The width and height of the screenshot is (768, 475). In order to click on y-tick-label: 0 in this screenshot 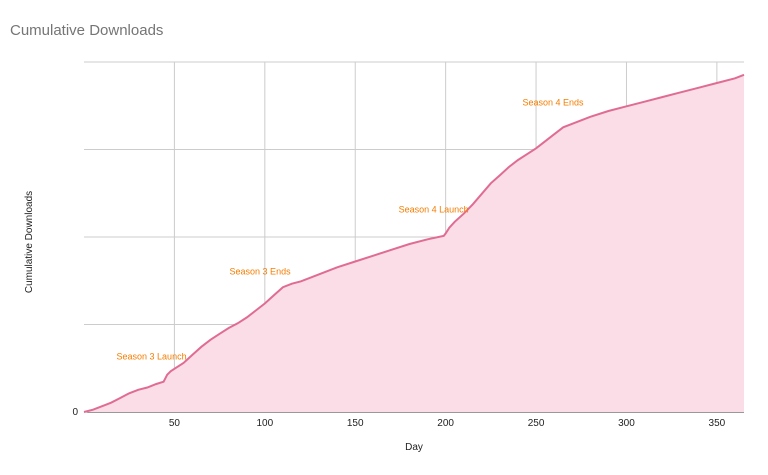, I will do `click(75, 412)`.